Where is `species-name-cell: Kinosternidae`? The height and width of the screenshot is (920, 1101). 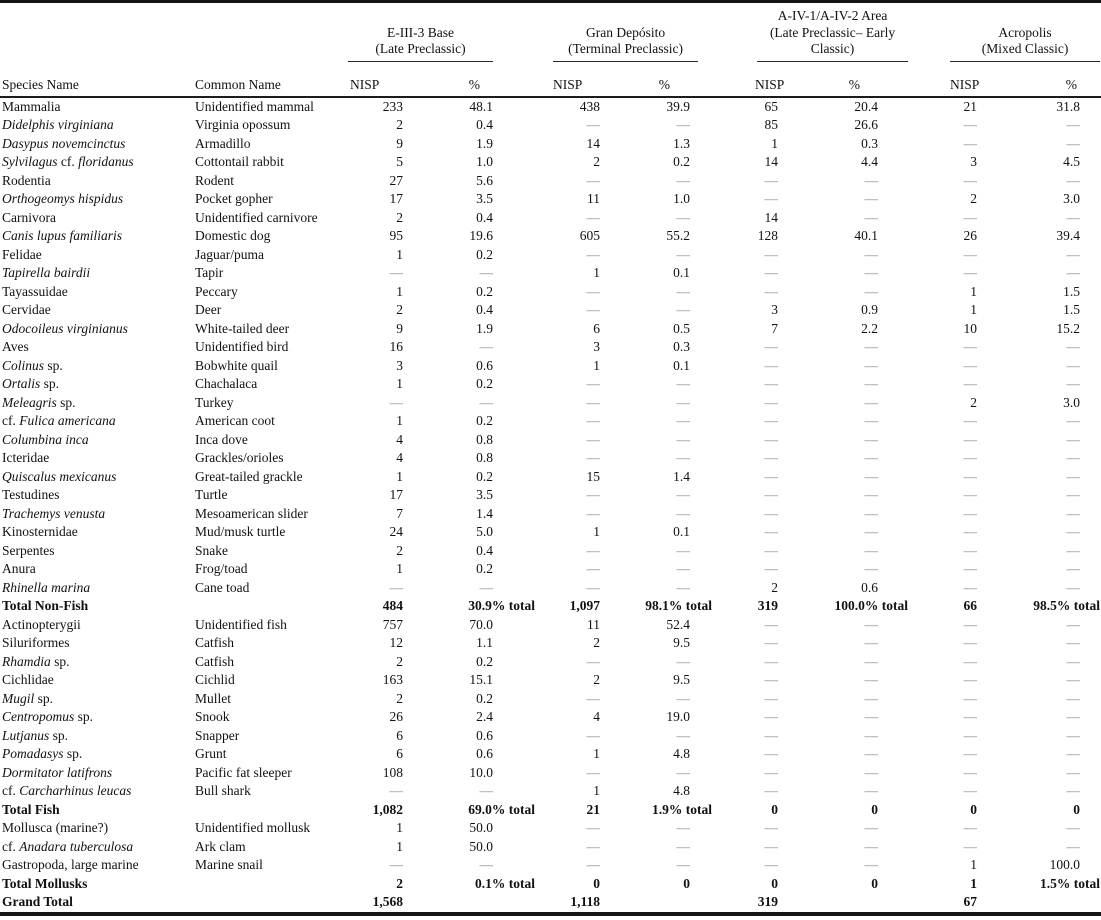 species-name-cell: Kinosternidae is located at coordinates (40, 532).